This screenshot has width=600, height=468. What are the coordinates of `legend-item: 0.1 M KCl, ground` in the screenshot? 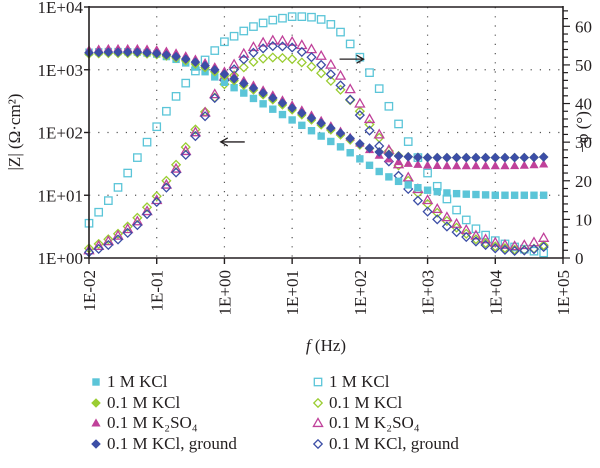 It's located at (384, 444).